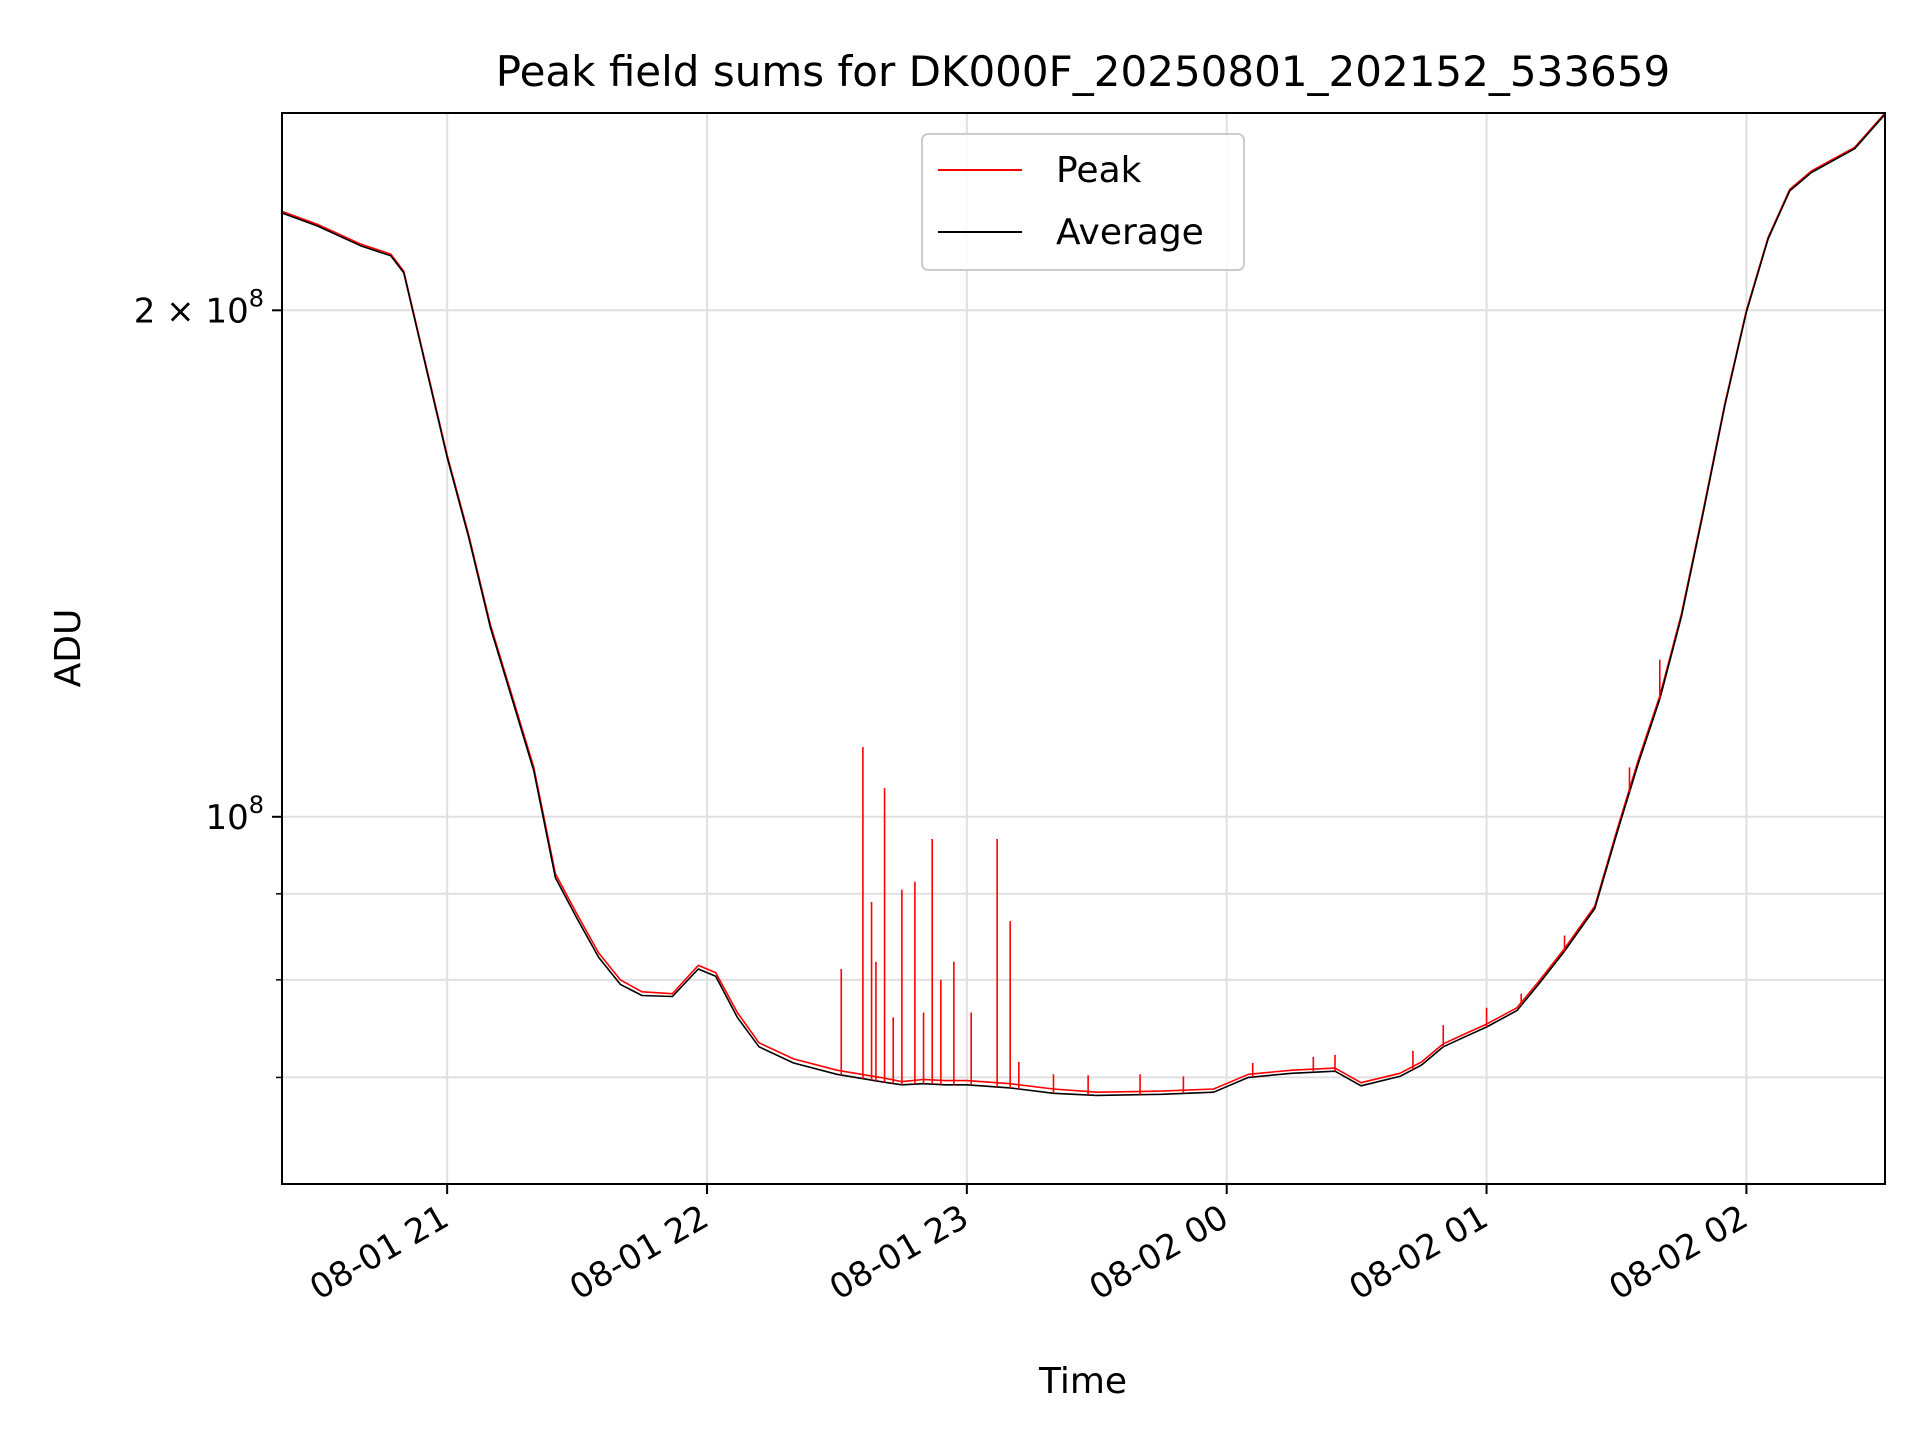 The image size is (1920, 1440). Describe the element at coordinates (1099, 170) in the screenshot. I see `legend-label-peak: Peak` at that location.